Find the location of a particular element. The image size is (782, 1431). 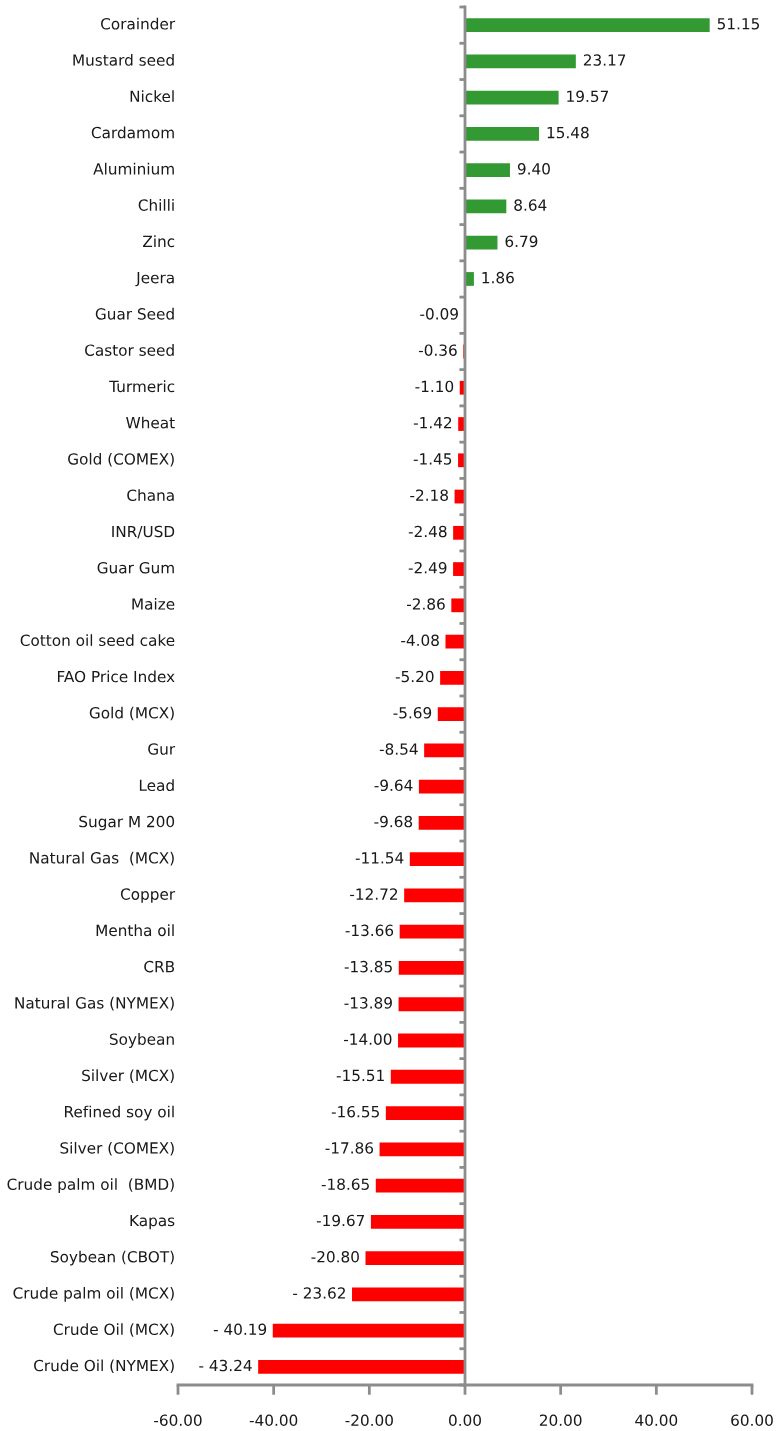

data-label: -0.09 is located at coordinates (439, 314).